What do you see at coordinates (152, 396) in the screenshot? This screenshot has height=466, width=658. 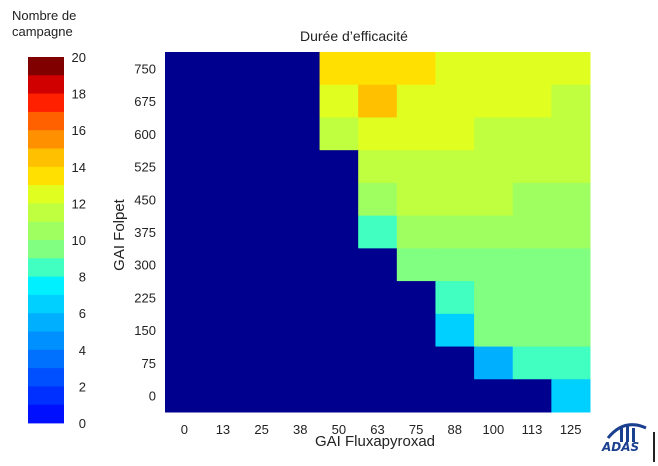 I see `y-tick-label: 0` at bounding box center [152, 396].